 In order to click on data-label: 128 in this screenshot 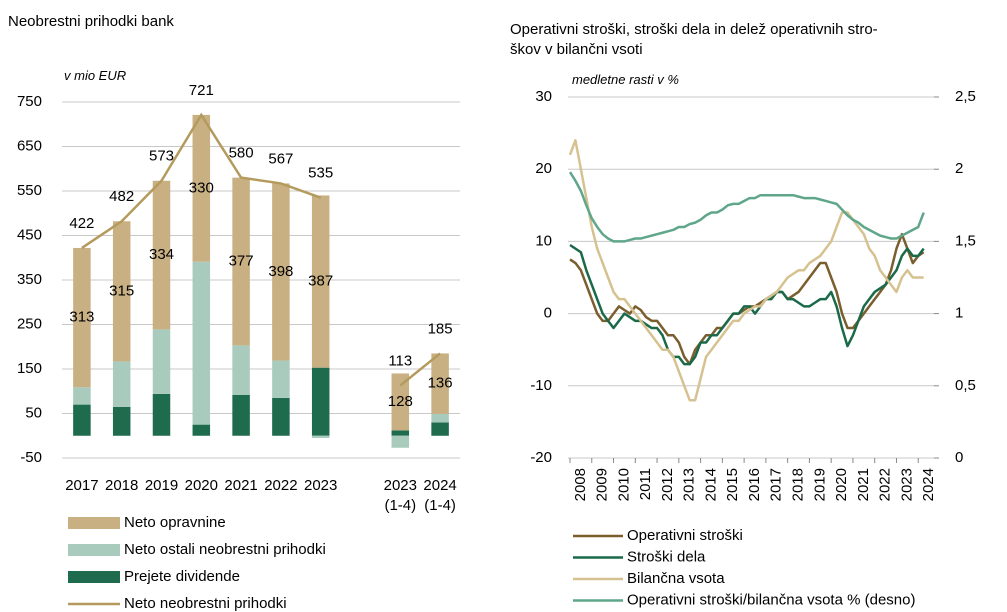, I will do `click(400, 401)`.